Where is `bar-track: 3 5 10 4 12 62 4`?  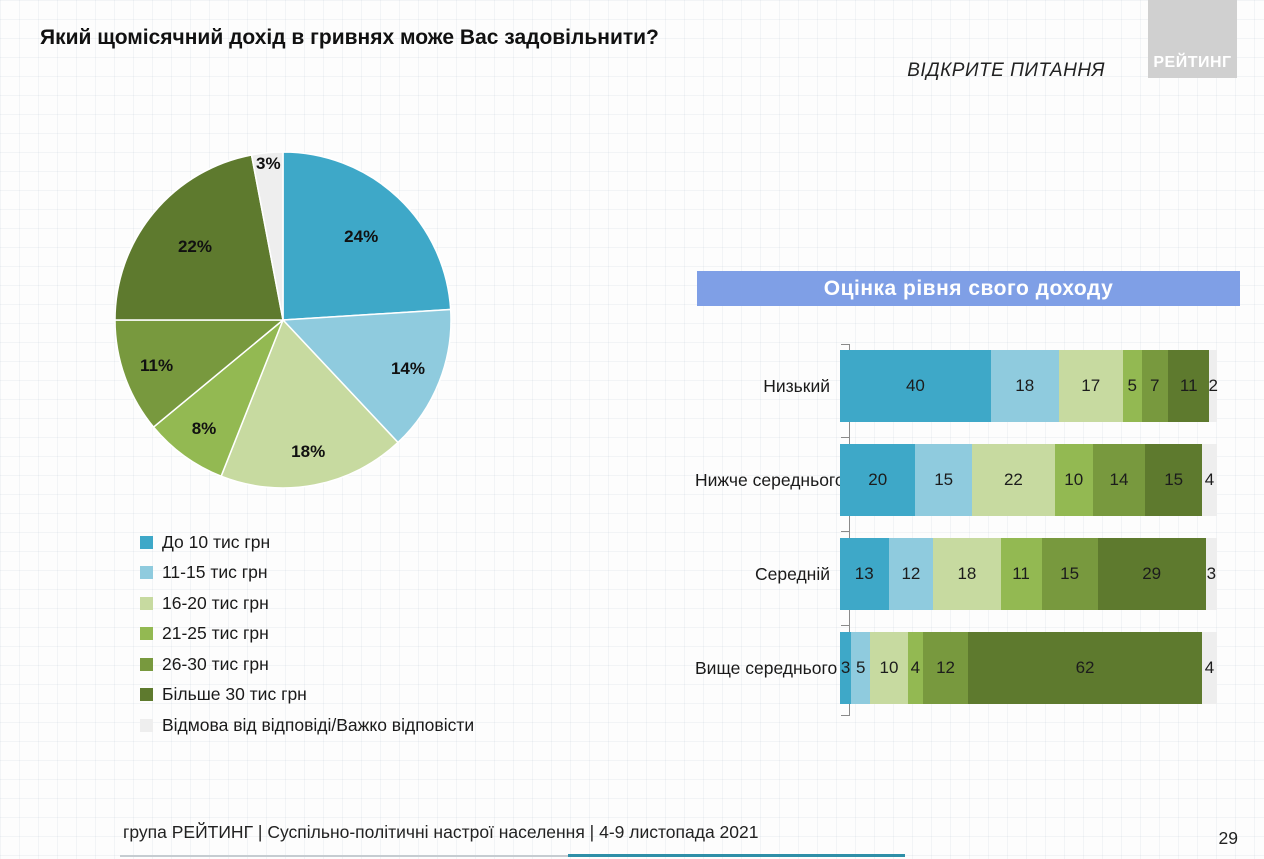
bar-track: 3 5 10 4 12 62 4 is located at coordinates (1028, 668).